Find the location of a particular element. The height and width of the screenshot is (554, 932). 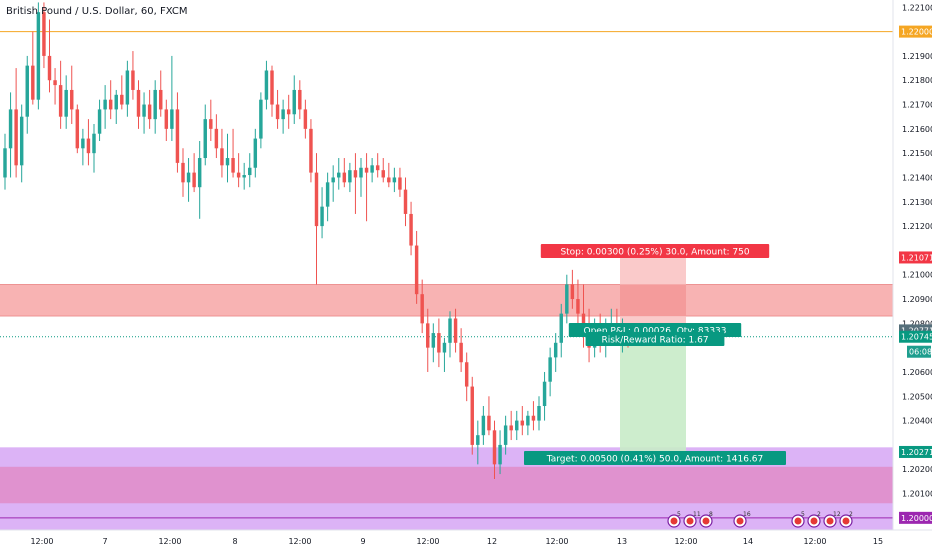

price-tag-1-22000-bg is located at coordinates (915, 31).